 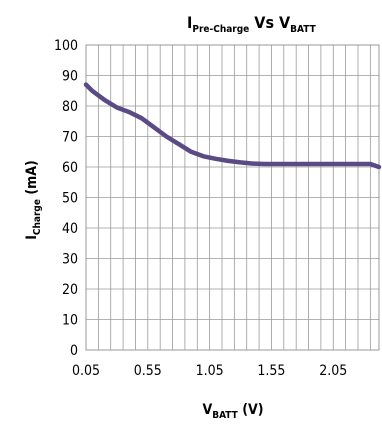 I want to click on y-tick-label: 50, so click(x=70, y=199).